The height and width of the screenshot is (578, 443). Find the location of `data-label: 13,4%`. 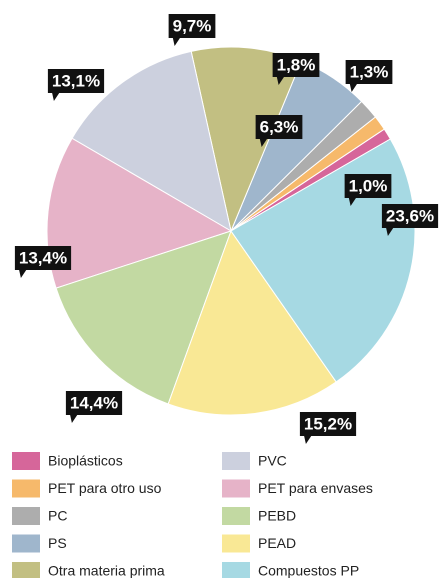

data-label: 13,4% is located at coordinates (43, 257).